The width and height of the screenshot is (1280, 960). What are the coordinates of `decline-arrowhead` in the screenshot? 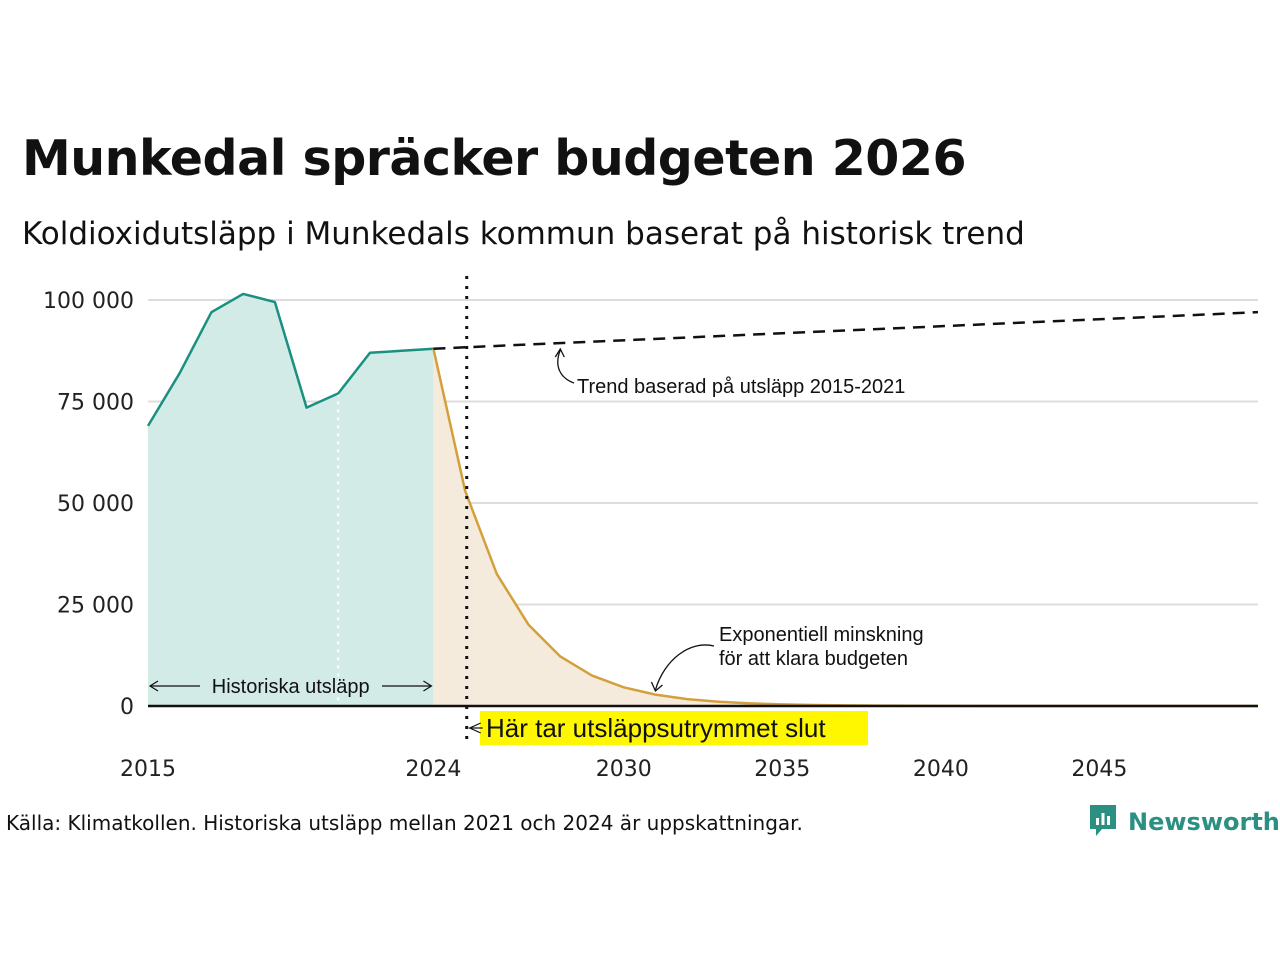 It's located at (656, 687).